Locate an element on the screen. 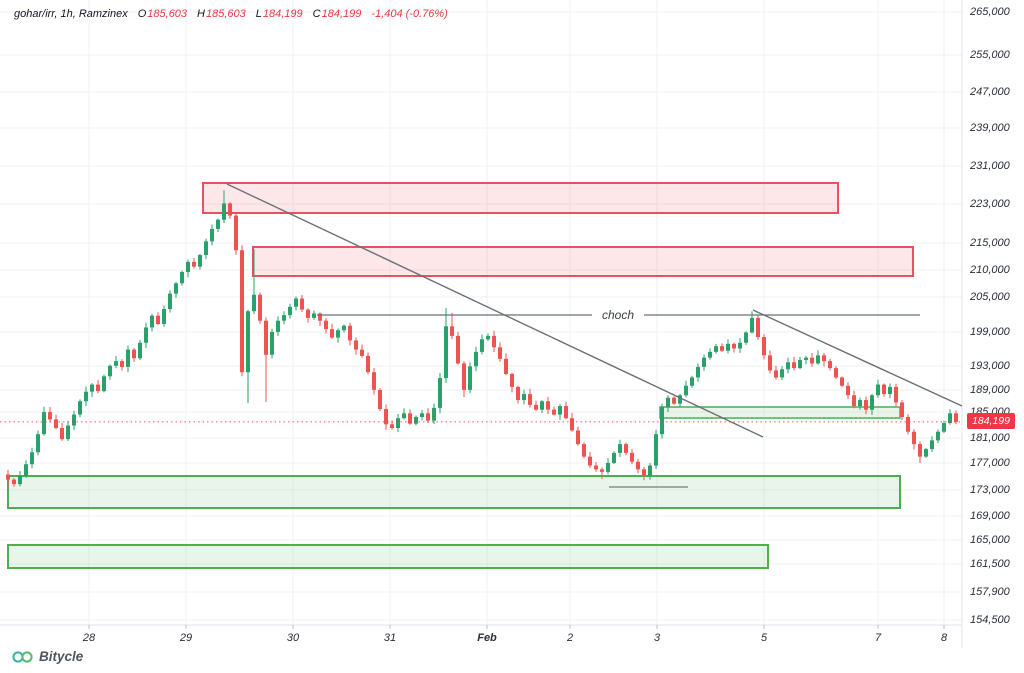 Image resolution: width=1024 pixels, height=673 pixels. price-tick-label: 231,000 is located at coordinates (990, 166).